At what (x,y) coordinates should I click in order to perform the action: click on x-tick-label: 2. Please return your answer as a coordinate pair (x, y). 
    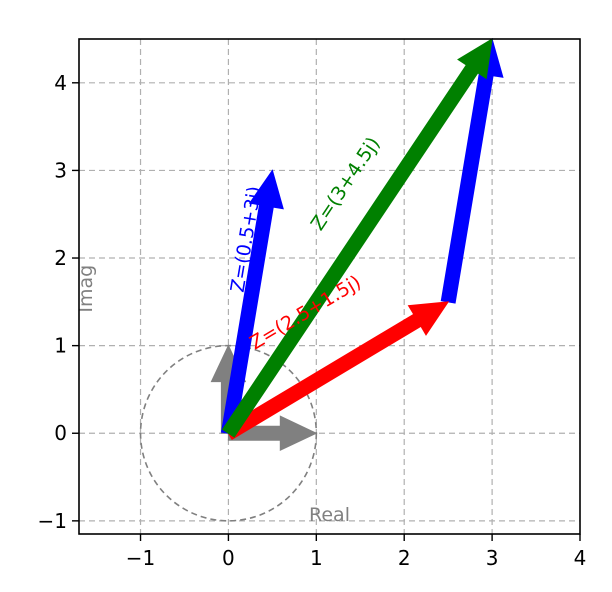
    Looking at the image, I should click on (404, 558).